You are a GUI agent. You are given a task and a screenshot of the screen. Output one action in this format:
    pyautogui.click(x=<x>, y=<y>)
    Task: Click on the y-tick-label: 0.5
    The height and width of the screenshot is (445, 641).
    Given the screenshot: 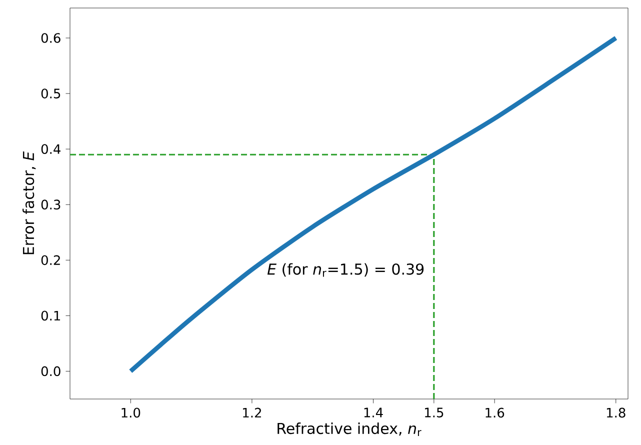 What is the action you would take?
    pyautogui.click(x=50, y=93)
    